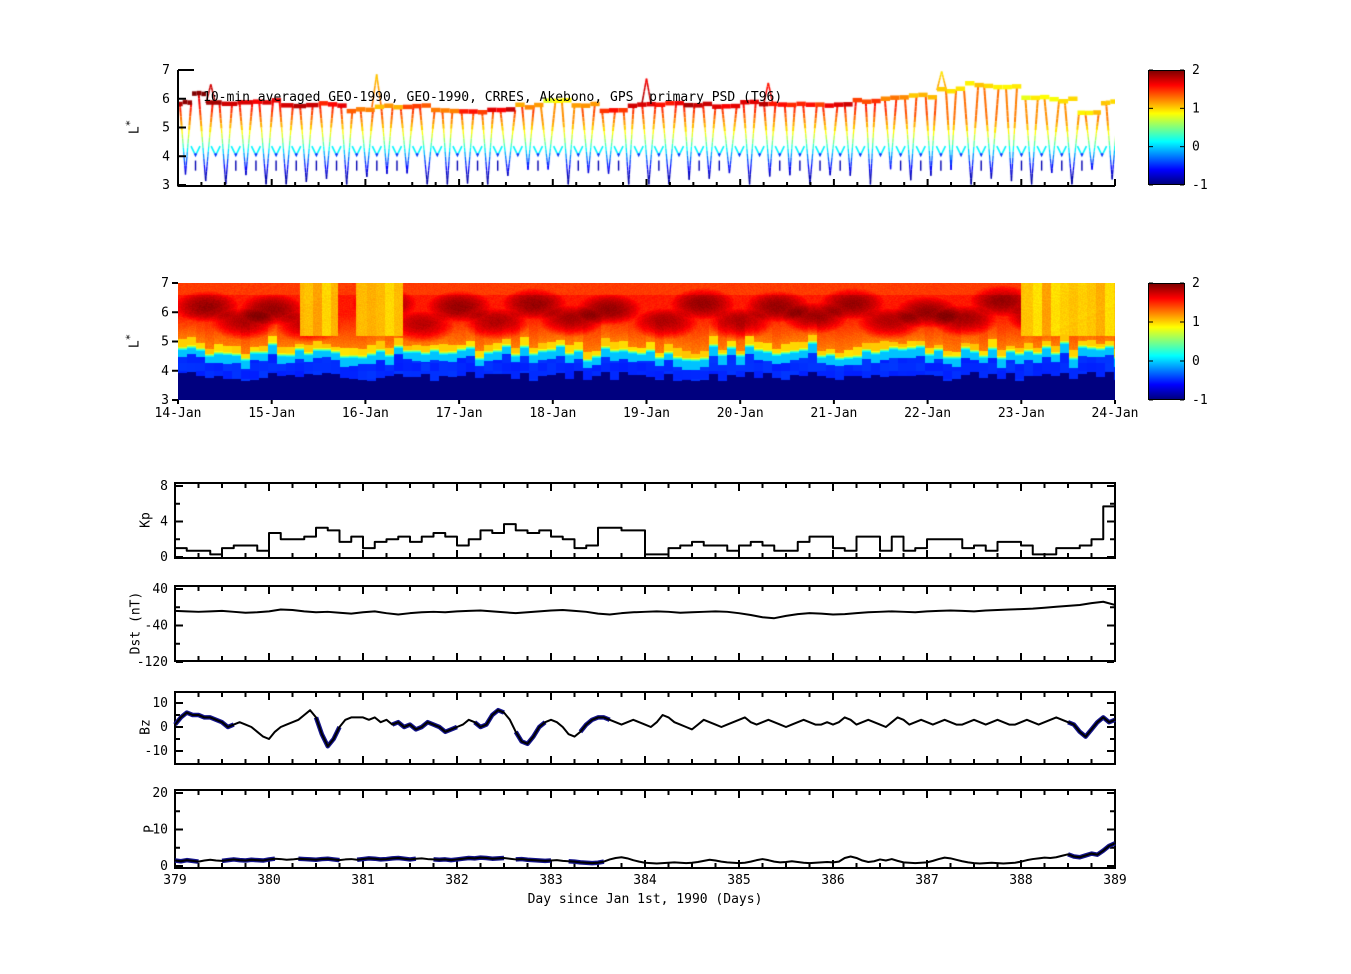 The width and height of the screenshot is (1351, 974). Describe the element at coordinates (156, 751) in the screenshot. I see `bz-ytick-label: -10` at that location.